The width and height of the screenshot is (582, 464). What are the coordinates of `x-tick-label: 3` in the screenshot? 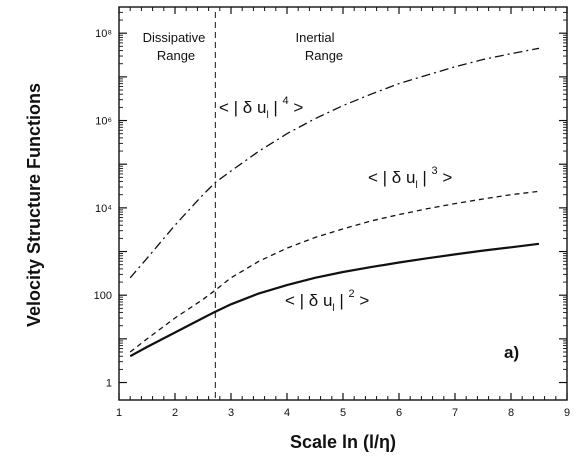 It's located at (231, 413).